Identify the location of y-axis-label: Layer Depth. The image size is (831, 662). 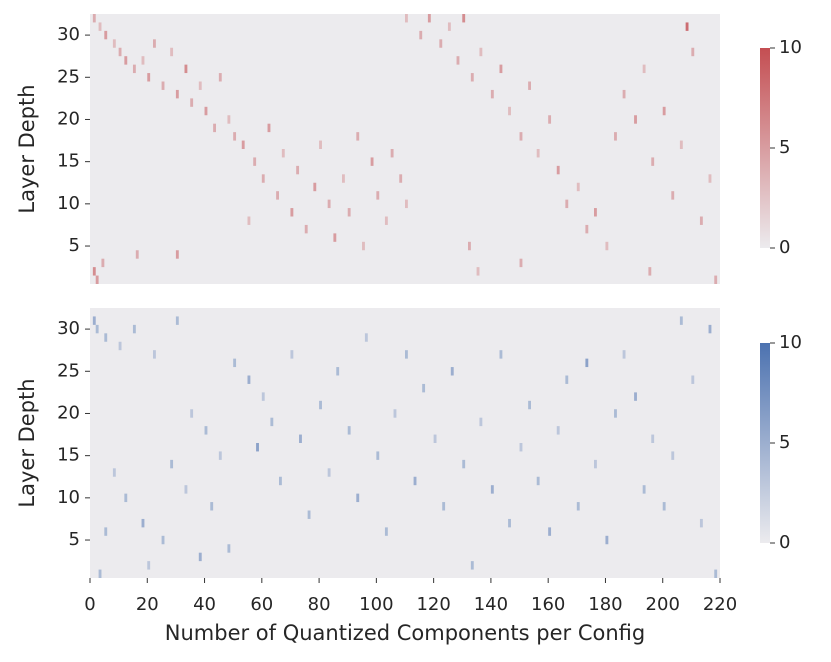
(27, 148).